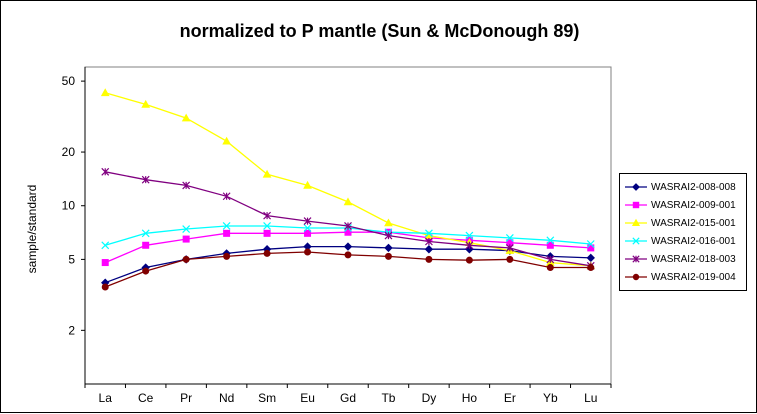  Describe the element at coordinates (226, 398) in the screenshot. I see `x-tick-label: Nd` at that location.